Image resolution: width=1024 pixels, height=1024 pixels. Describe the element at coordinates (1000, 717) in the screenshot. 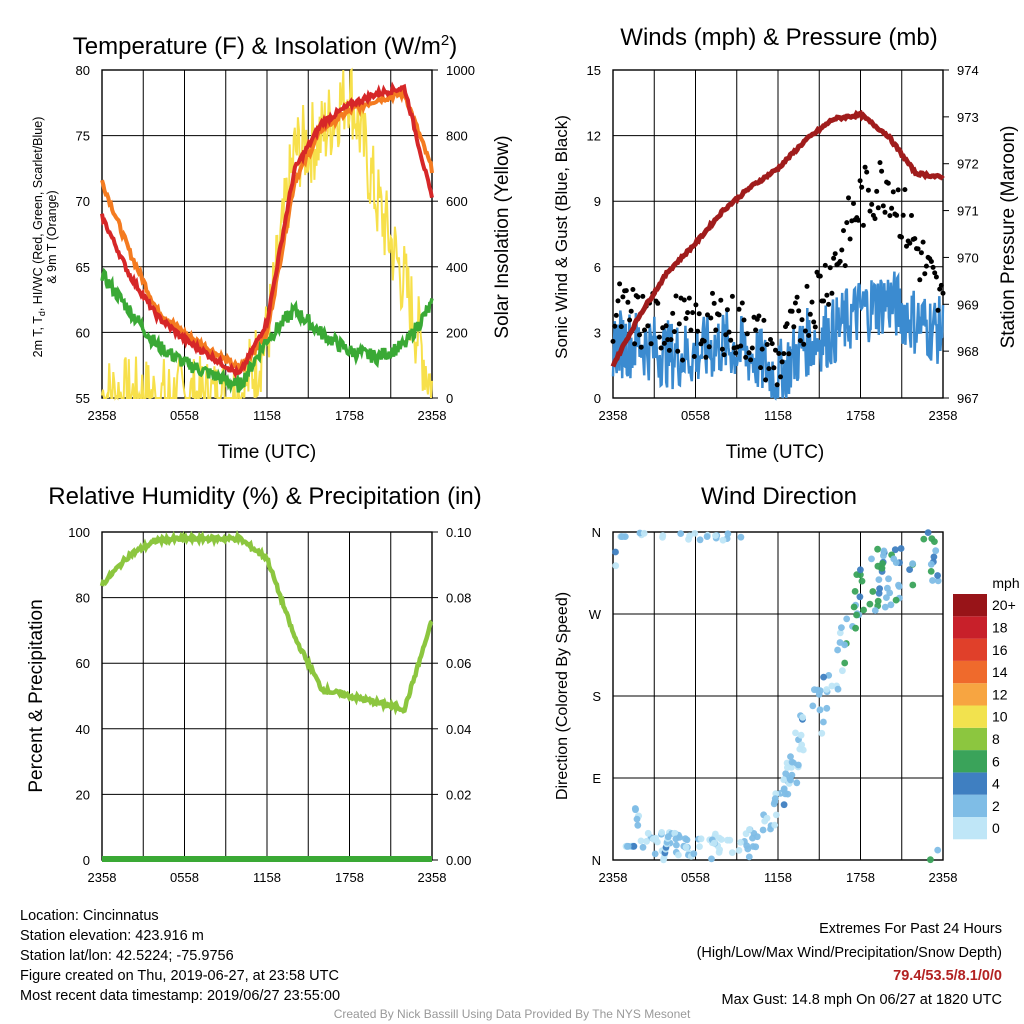

I see `colorbar-label: 10` at that location.